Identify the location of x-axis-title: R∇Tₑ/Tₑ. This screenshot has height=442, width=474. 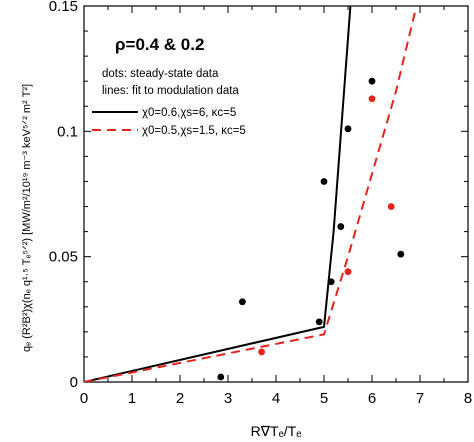
(276, 431).